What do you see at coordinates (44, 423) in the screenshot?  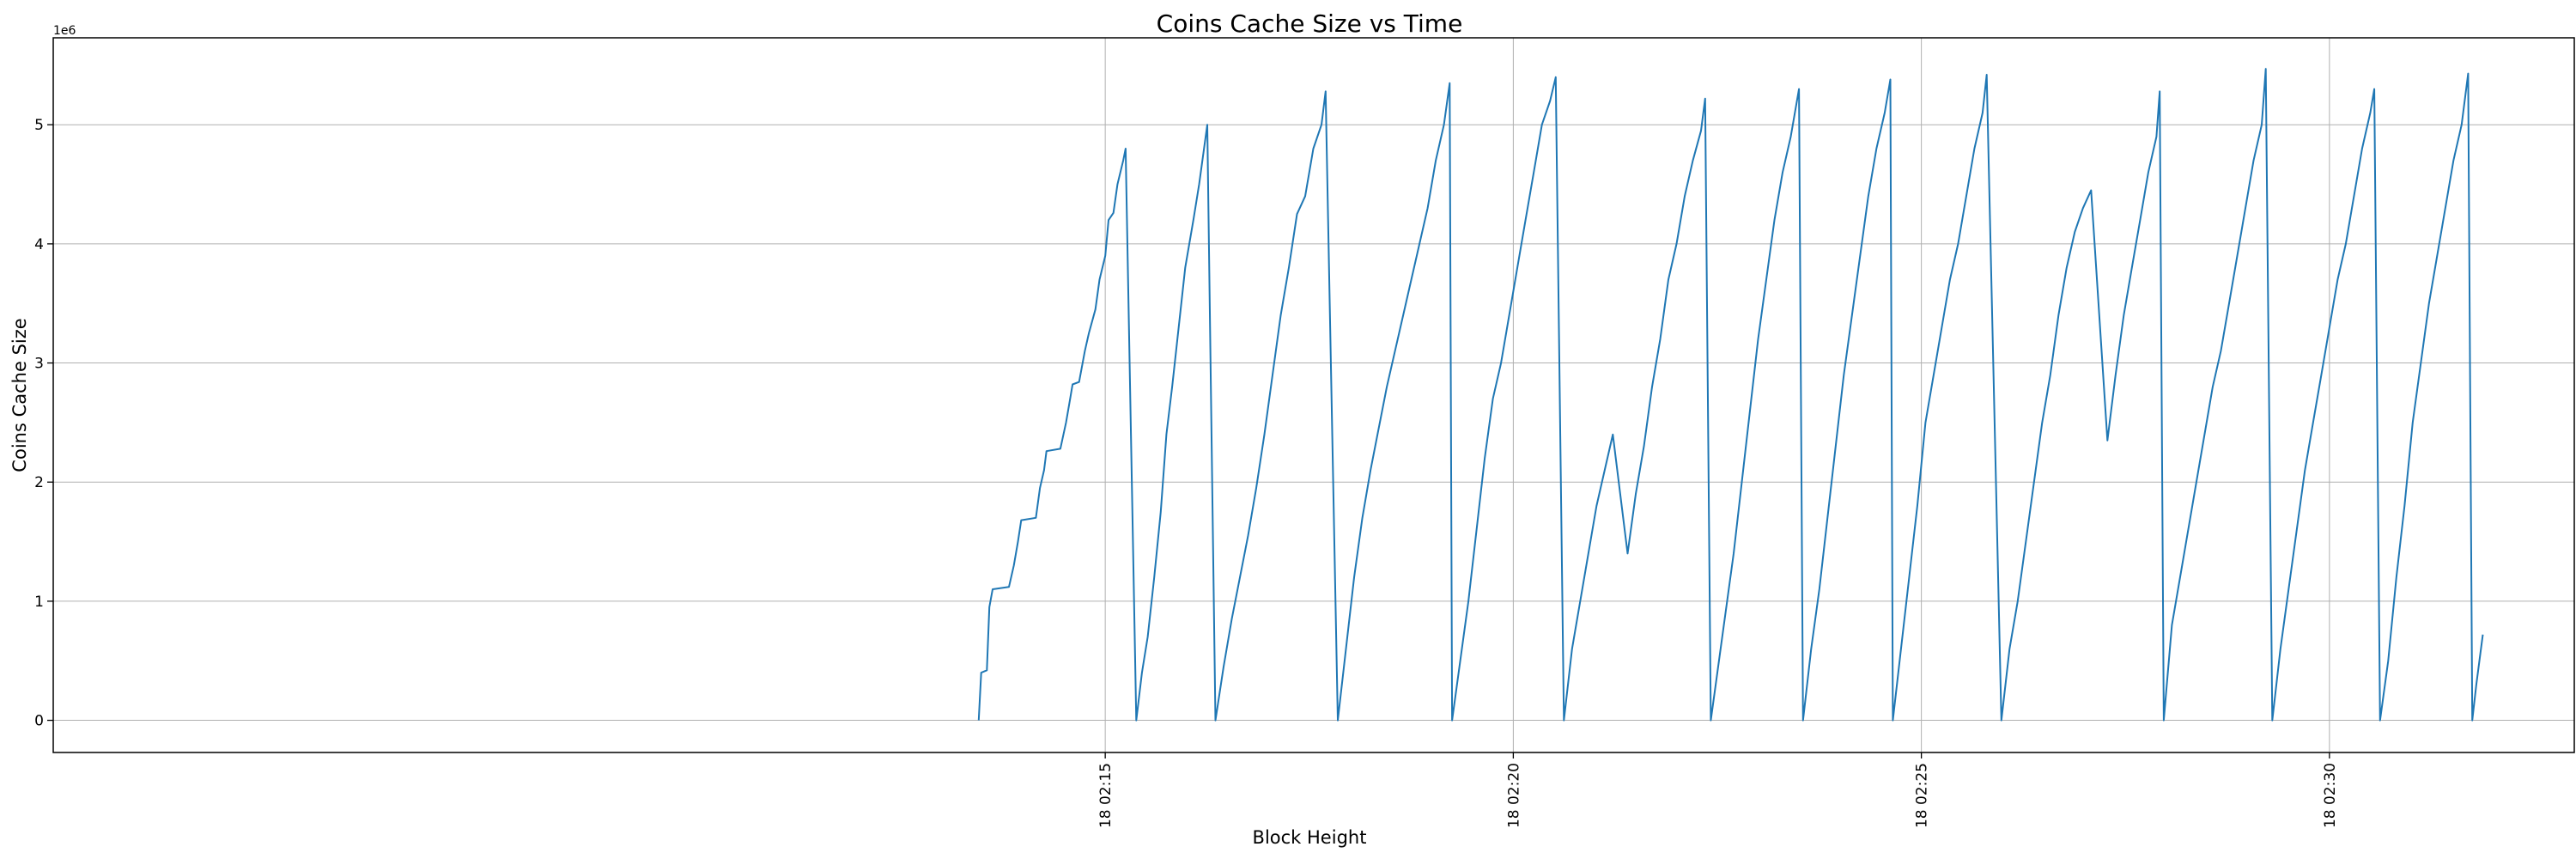 I see `y-axis-ticks: 0 1 2 3 4 5` at bounding box center [44, 423].